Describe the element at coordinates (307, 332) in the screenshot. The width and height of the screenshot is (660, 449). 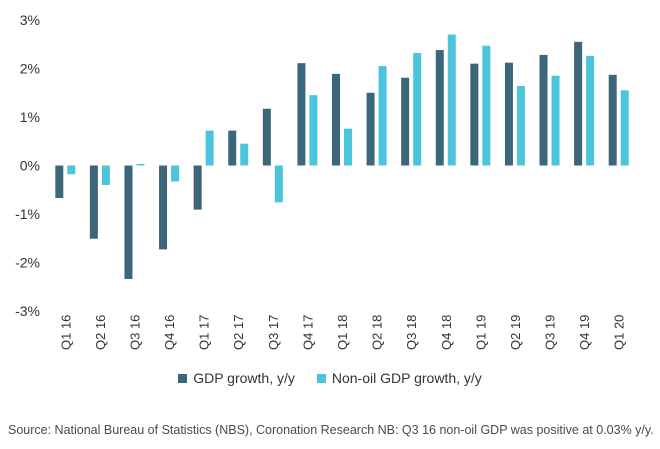
I see `x-tick-label: Q4 17` at that location.